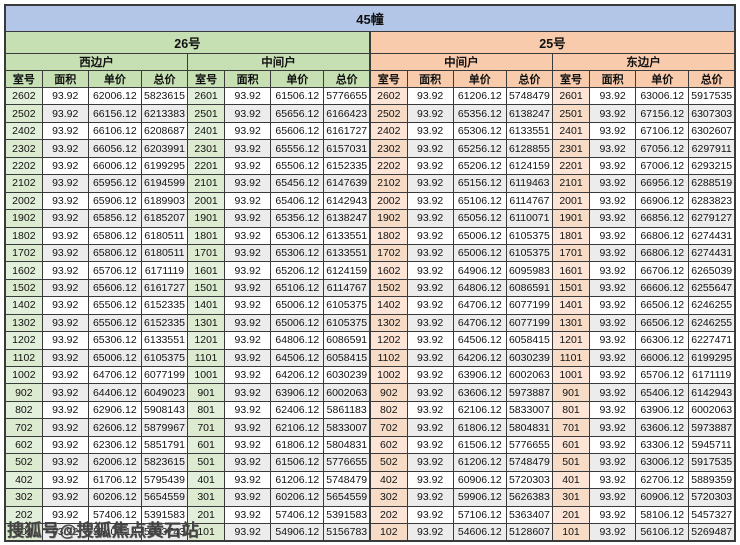  Describe the element at coordinates (662, 427) in the screenshot. I see `unit-price-cell: 63606.12` at that location.